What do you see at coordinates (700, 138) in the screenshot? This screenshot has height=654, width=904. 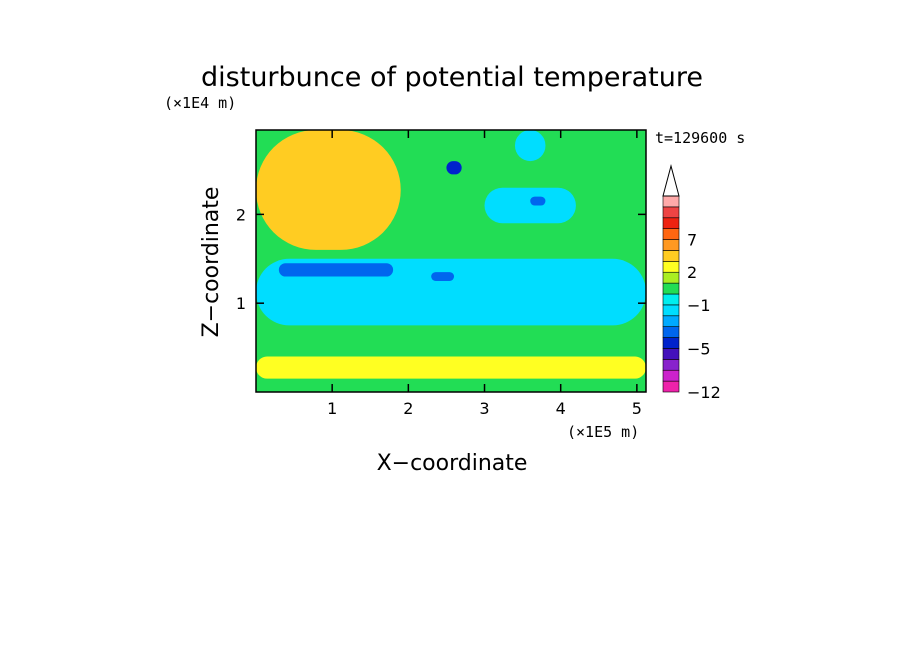 I see `time-annotation: t=129600 s` at bounding box center [700, 138].